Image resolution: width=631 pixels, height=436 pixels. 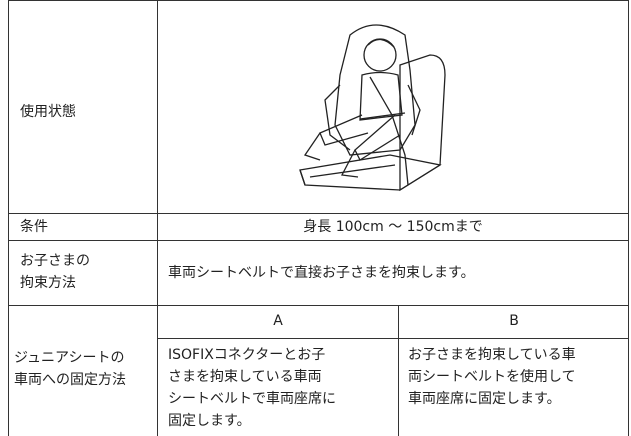 I want to click on row-label: 拘束方法, so click(x=48, y=283).